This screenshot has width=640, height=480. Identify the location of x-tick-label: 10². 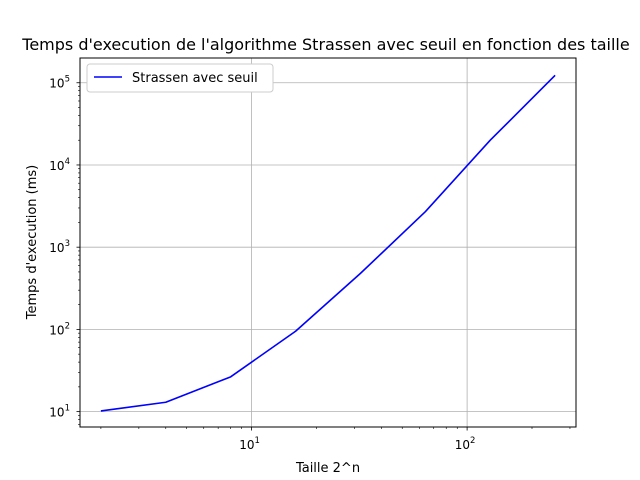
(465, 444).